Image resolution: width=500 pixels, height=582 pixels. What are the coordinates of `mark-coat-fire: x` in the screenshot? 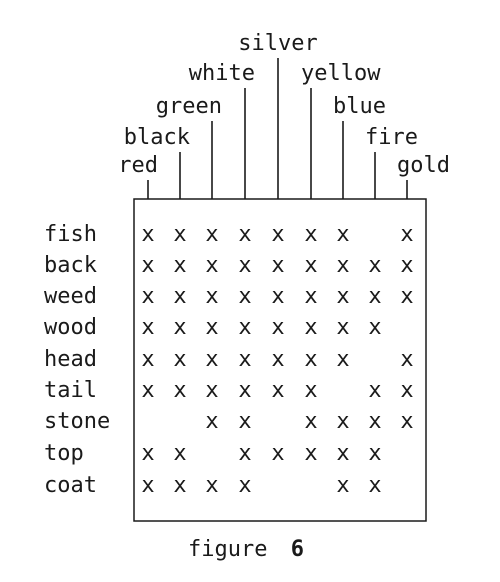 It's located at (374, 485).